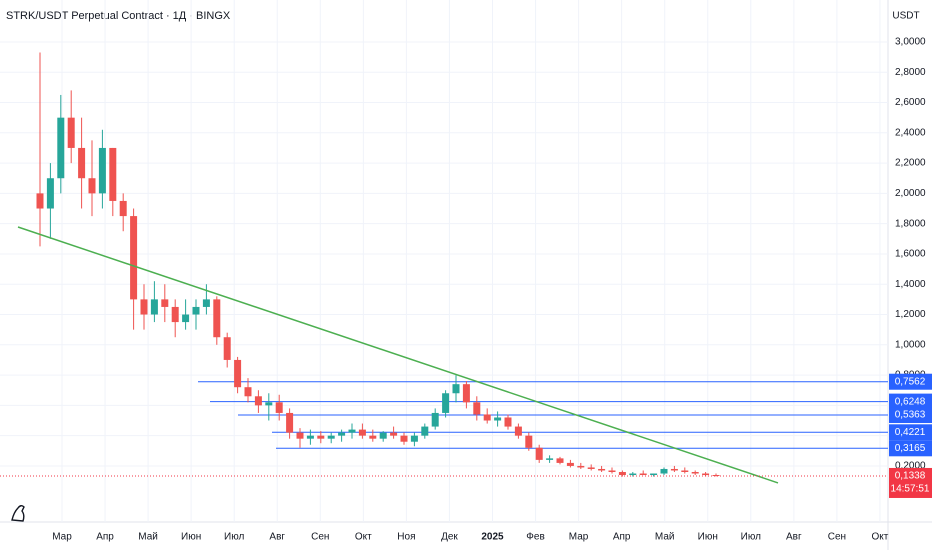 The height and width of the screenshot is (550, 932). I want to click on y-tick-label: 1,0000, so click(910, 344).